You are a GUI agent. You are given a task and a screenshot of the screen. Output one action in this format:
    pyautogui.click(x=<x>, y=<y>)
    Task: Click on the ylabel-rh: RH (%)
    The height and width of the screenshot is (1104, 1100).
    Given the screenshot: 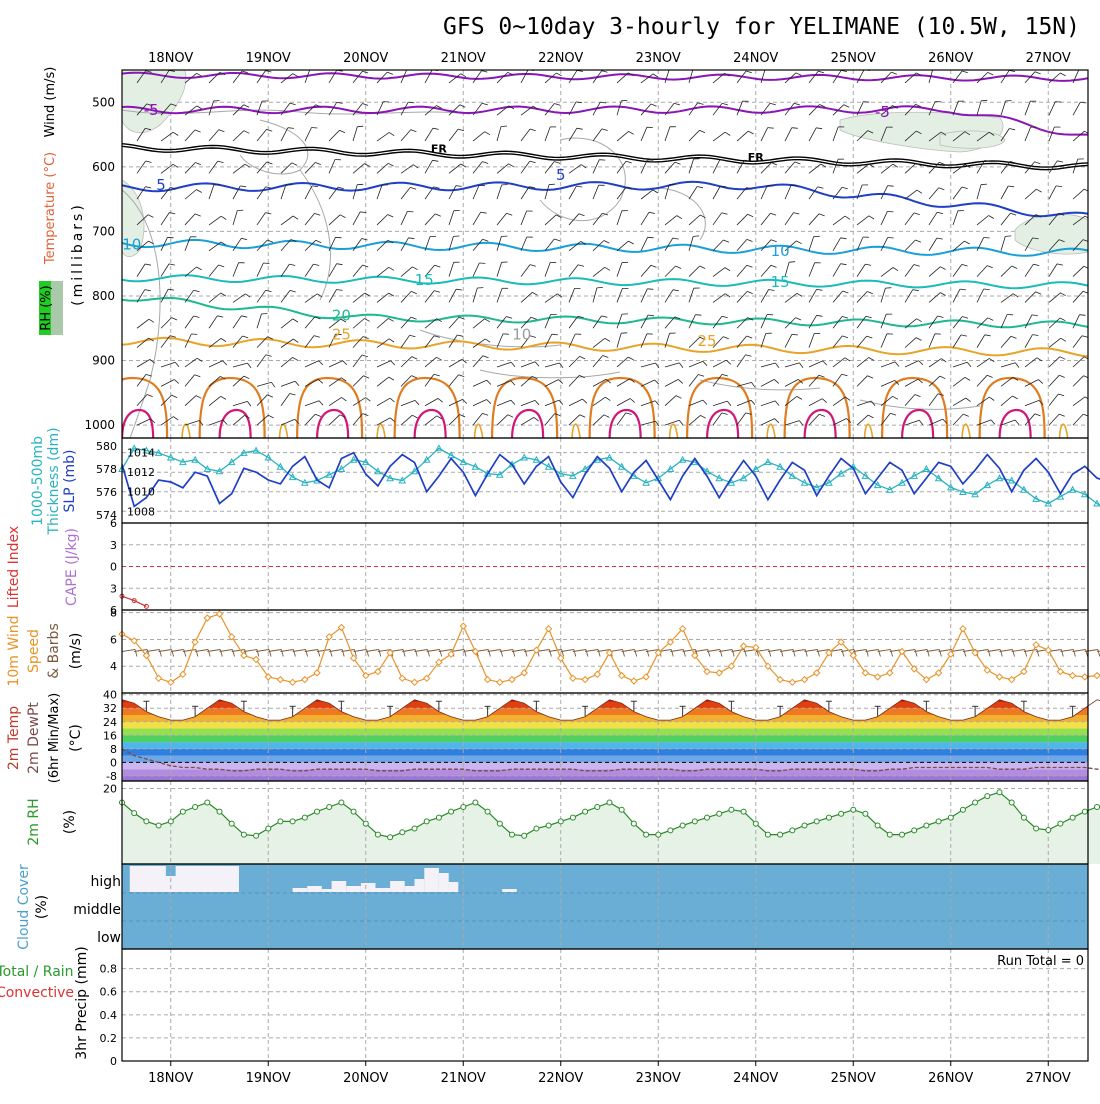 What is the action you would take?
    pyautogui.click(x=46, y=307)
    